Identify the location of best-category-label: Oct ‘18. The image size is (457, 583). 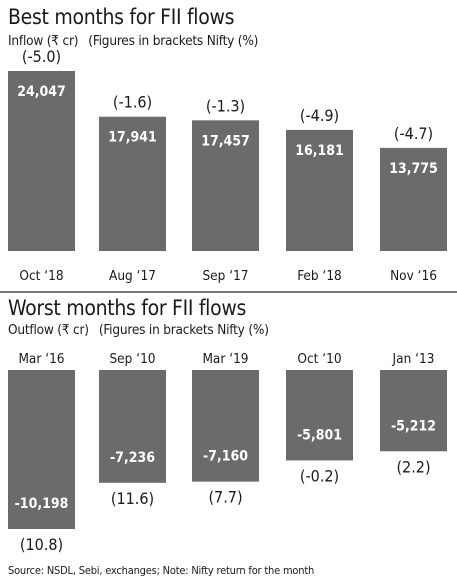
(41, 276).